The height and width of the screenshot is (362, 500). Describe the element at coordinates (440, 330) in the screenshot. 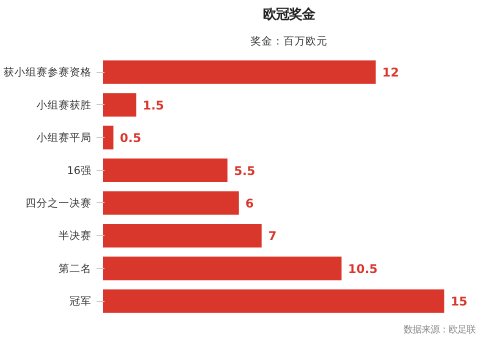

I see `source-note: 数据来源：欧足联` at that location.